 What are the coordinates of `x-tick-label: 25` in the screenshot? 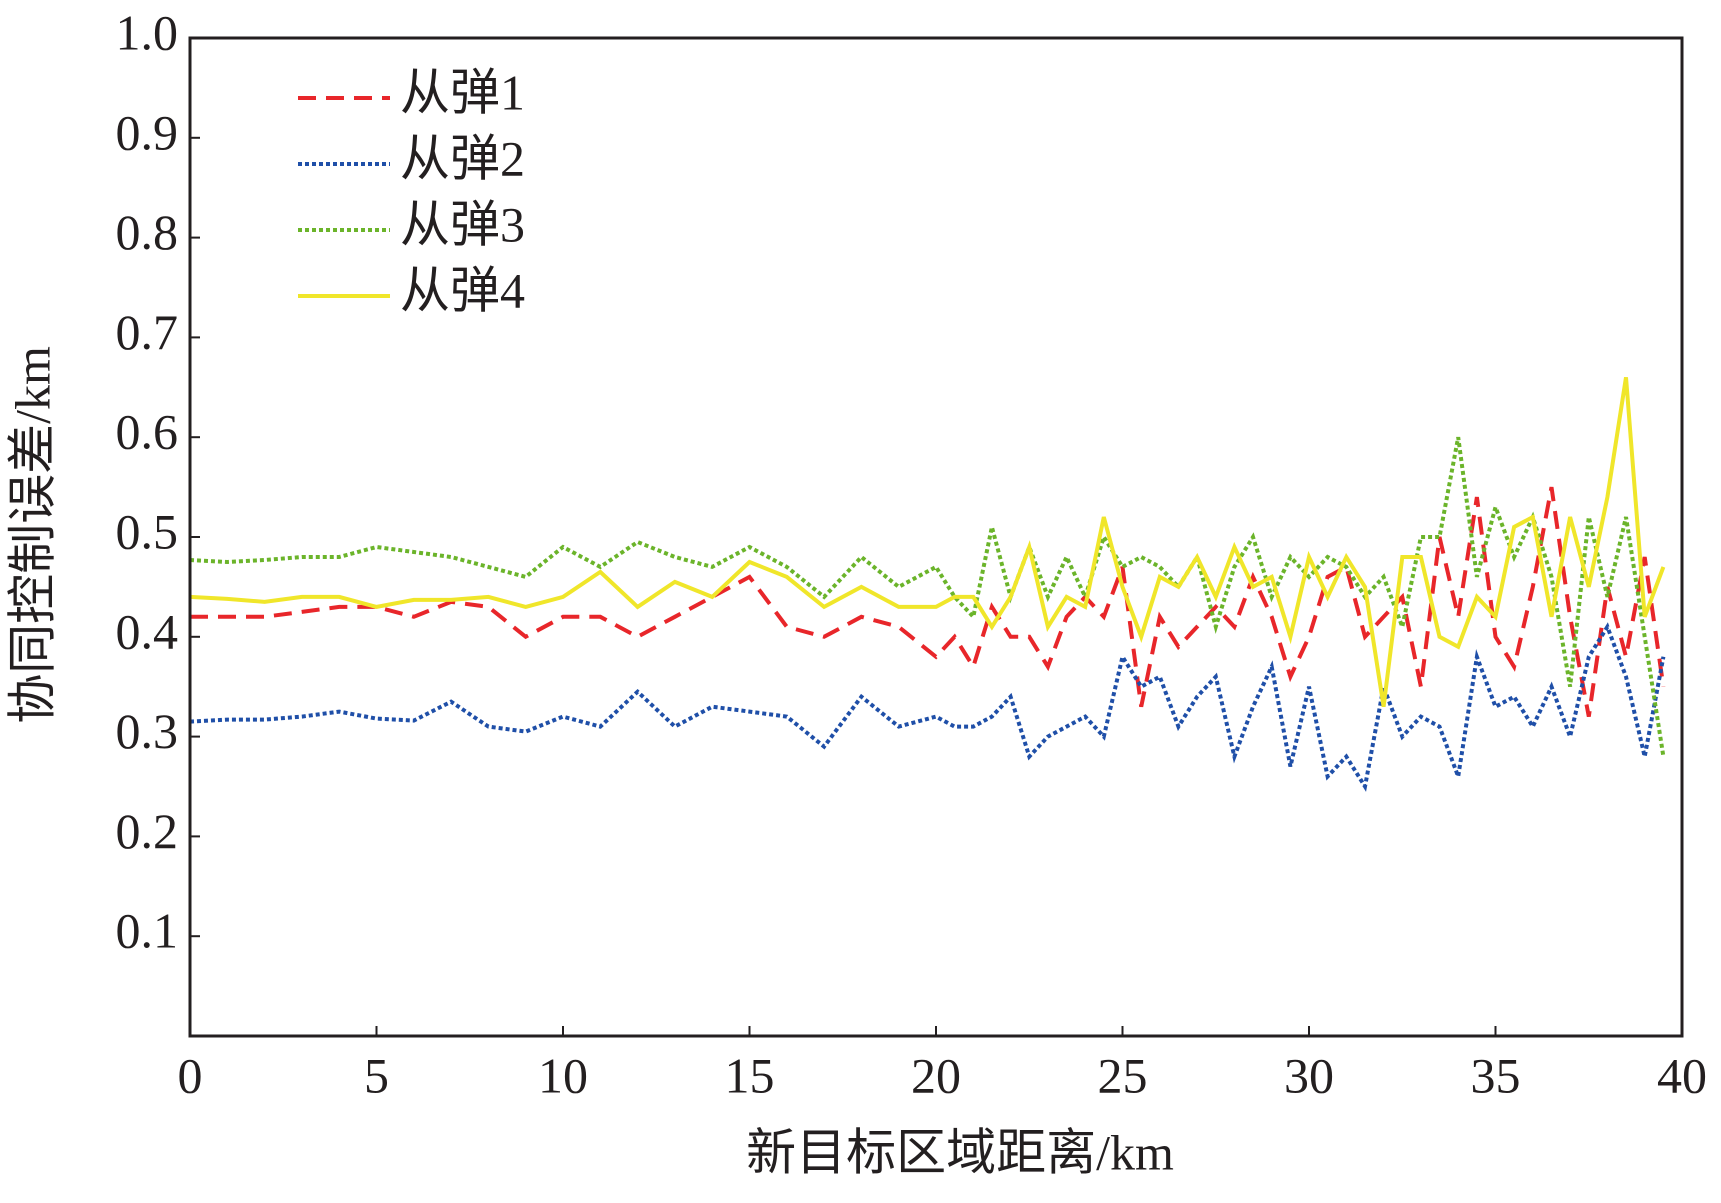 It's located at (1123, 1075).